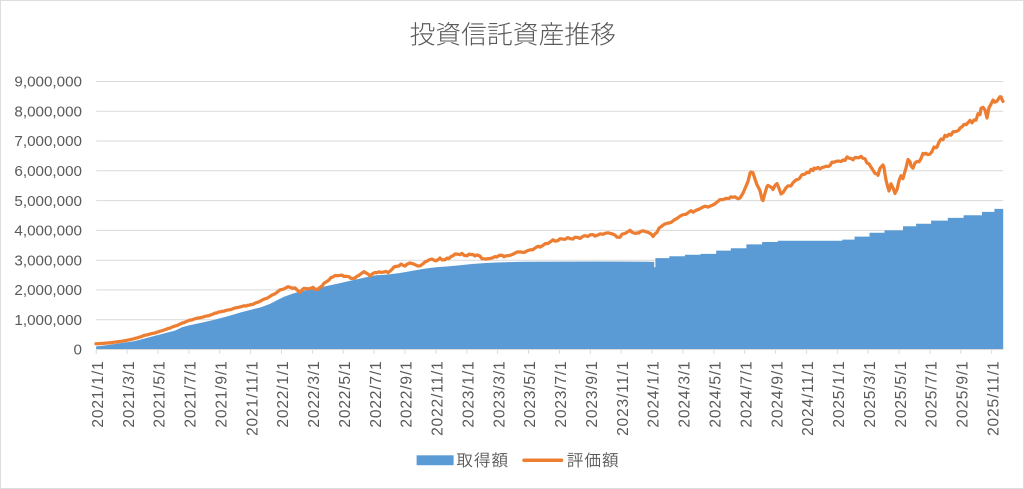  What do you see at coordinates (48, 112) in the screenshot?
I see `svg-text: 8,000,000` at bounding box center [48, 112].